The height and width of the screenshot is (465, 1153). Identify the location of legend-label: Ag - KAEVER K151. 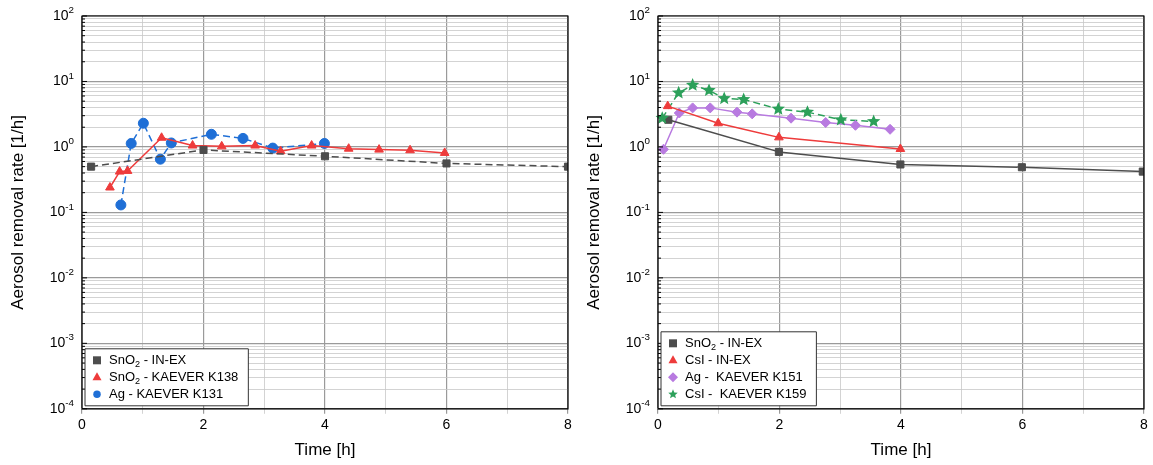
(744, 376).